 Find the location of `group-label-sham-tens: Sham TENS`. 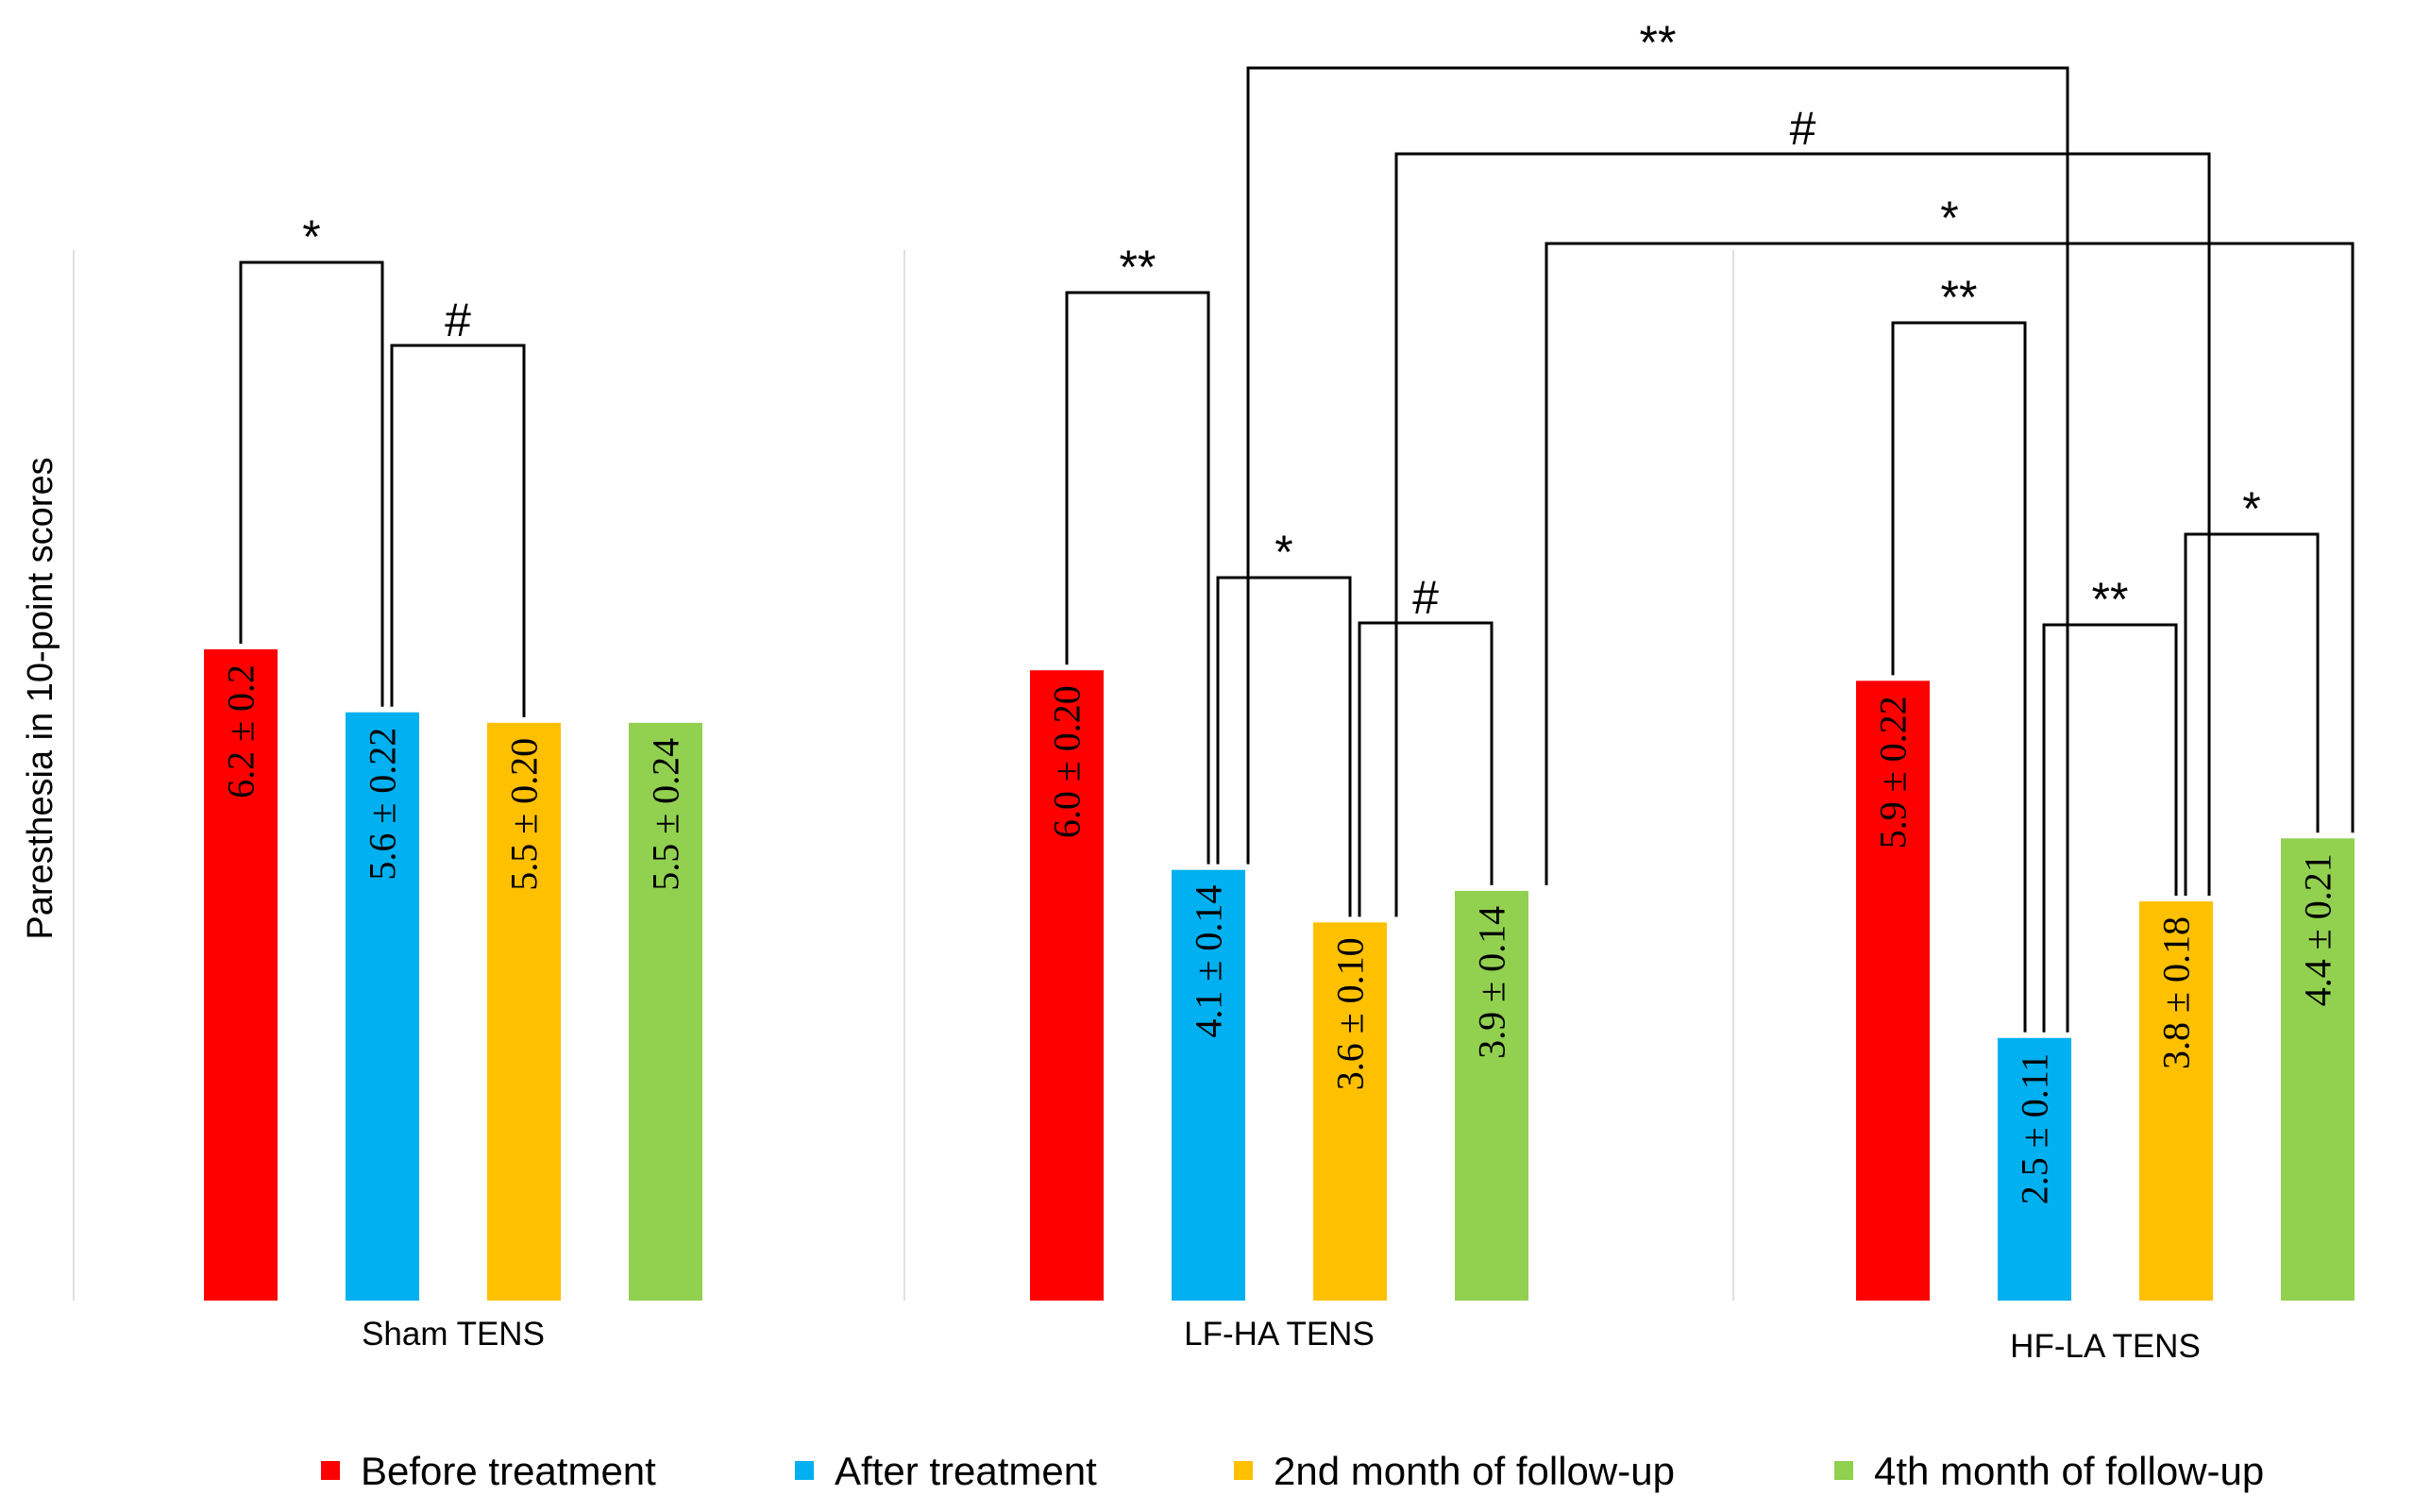

group-label-sham-tens: Sham TENS is located at coordinates (453, 1334).